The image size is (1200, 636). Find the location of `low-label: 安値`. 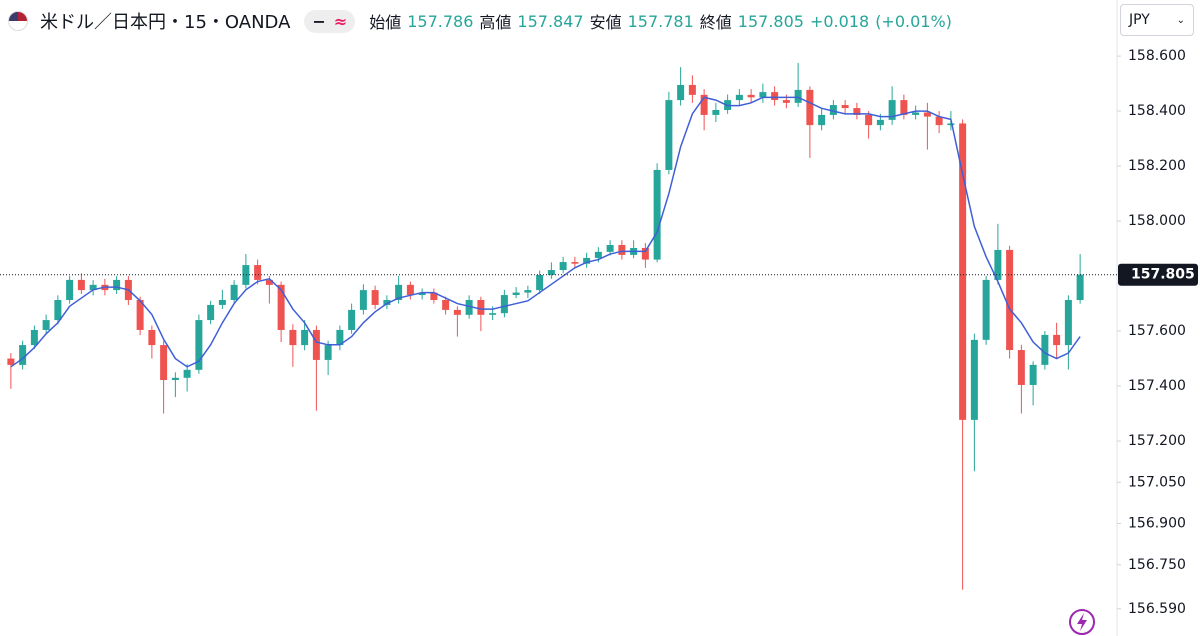

low-label: 安値 is located at coordinates (605, 22).